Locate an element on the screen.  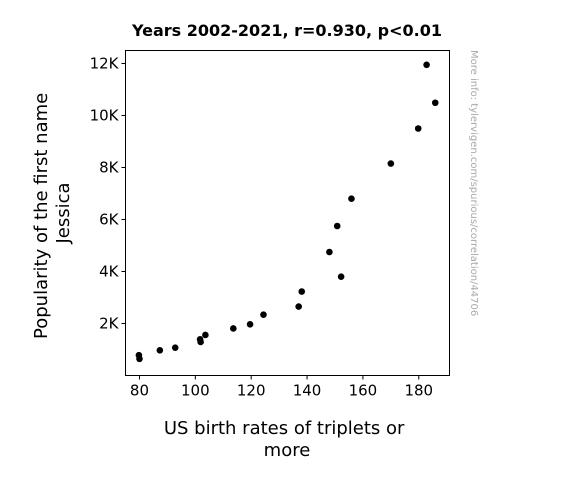
x-tick-label: 120 is located at coordinates (251, 391).